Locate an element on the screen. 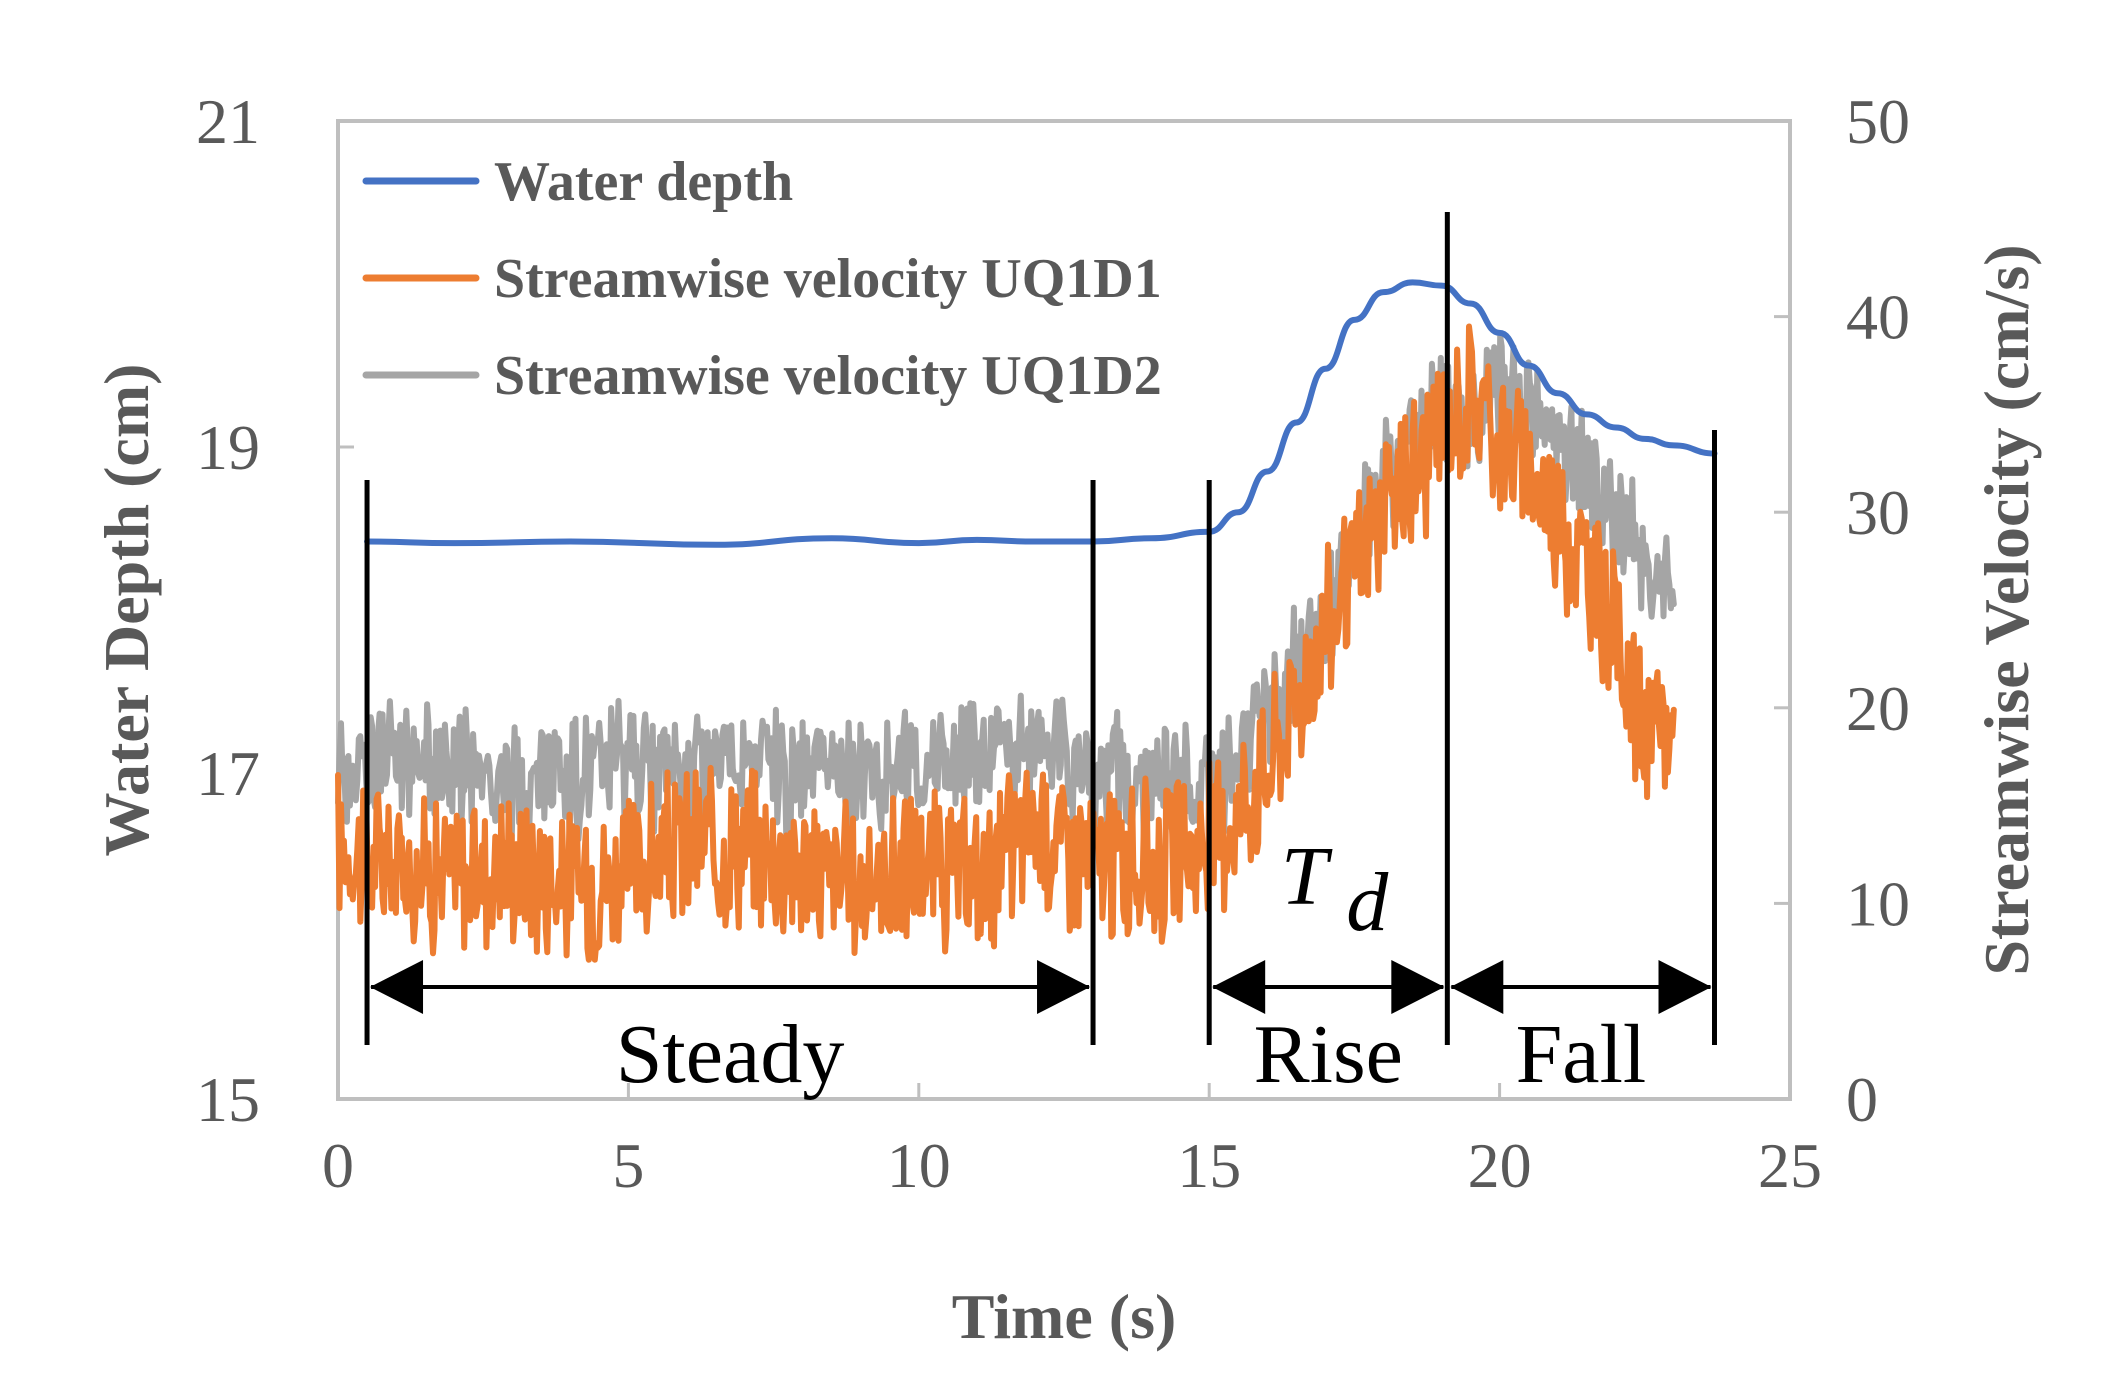 This screenshot has height=1396, width=2114. y2-tick-label: 20 is located at coordinates (1878, 708).